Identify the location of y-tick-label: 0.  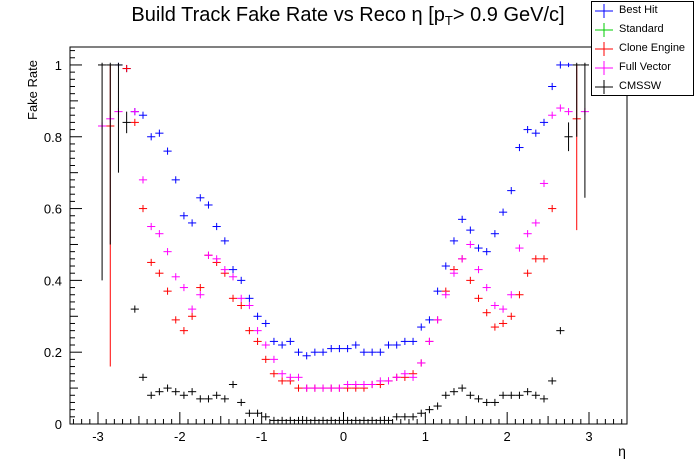
(58, 424).